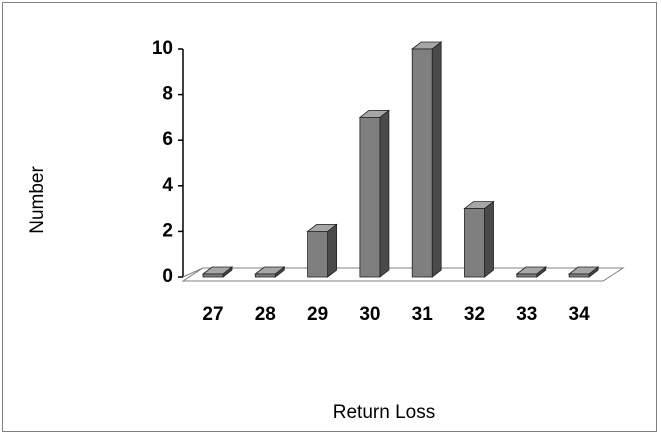  Describe the element at coordinates (167, 185) in the screenshot. I see `y-tick-label: 4` at that location.